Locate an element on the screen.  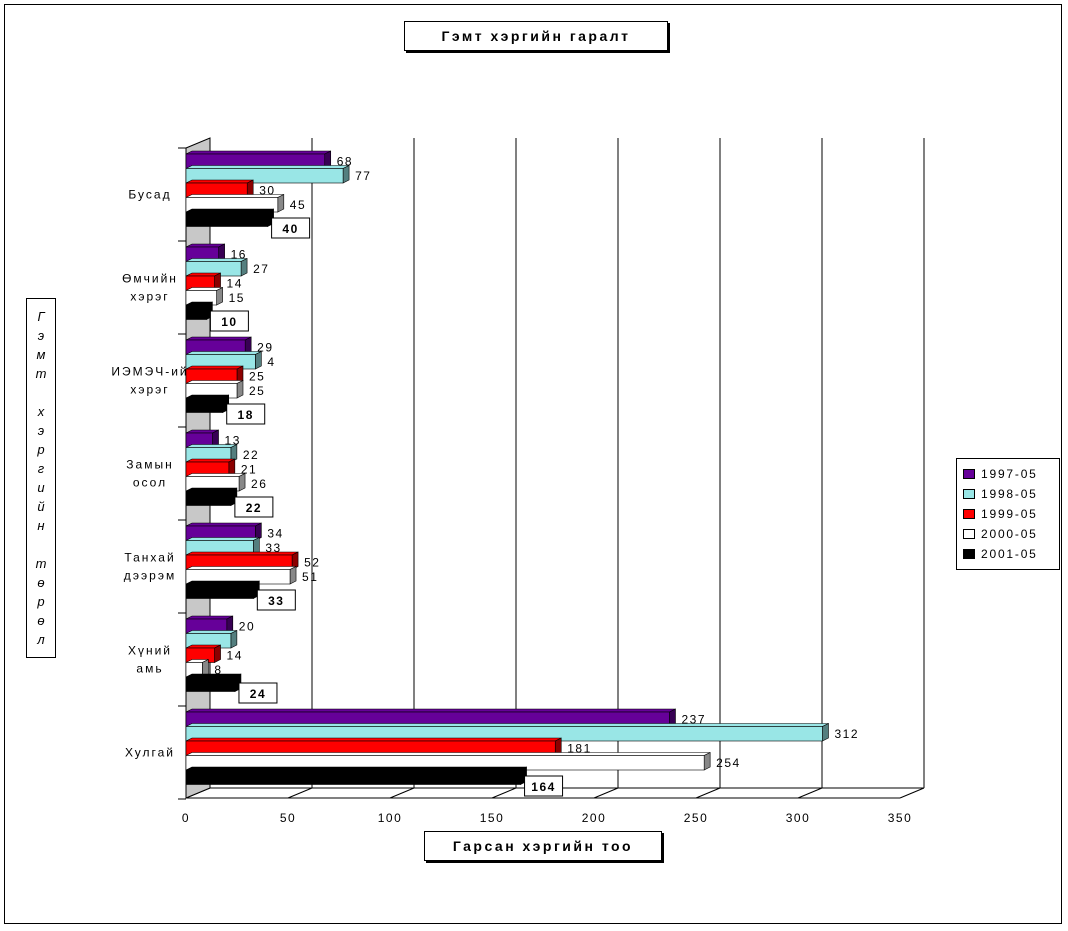
data-label-3-2: 25 is located at coordinates (257, 391).